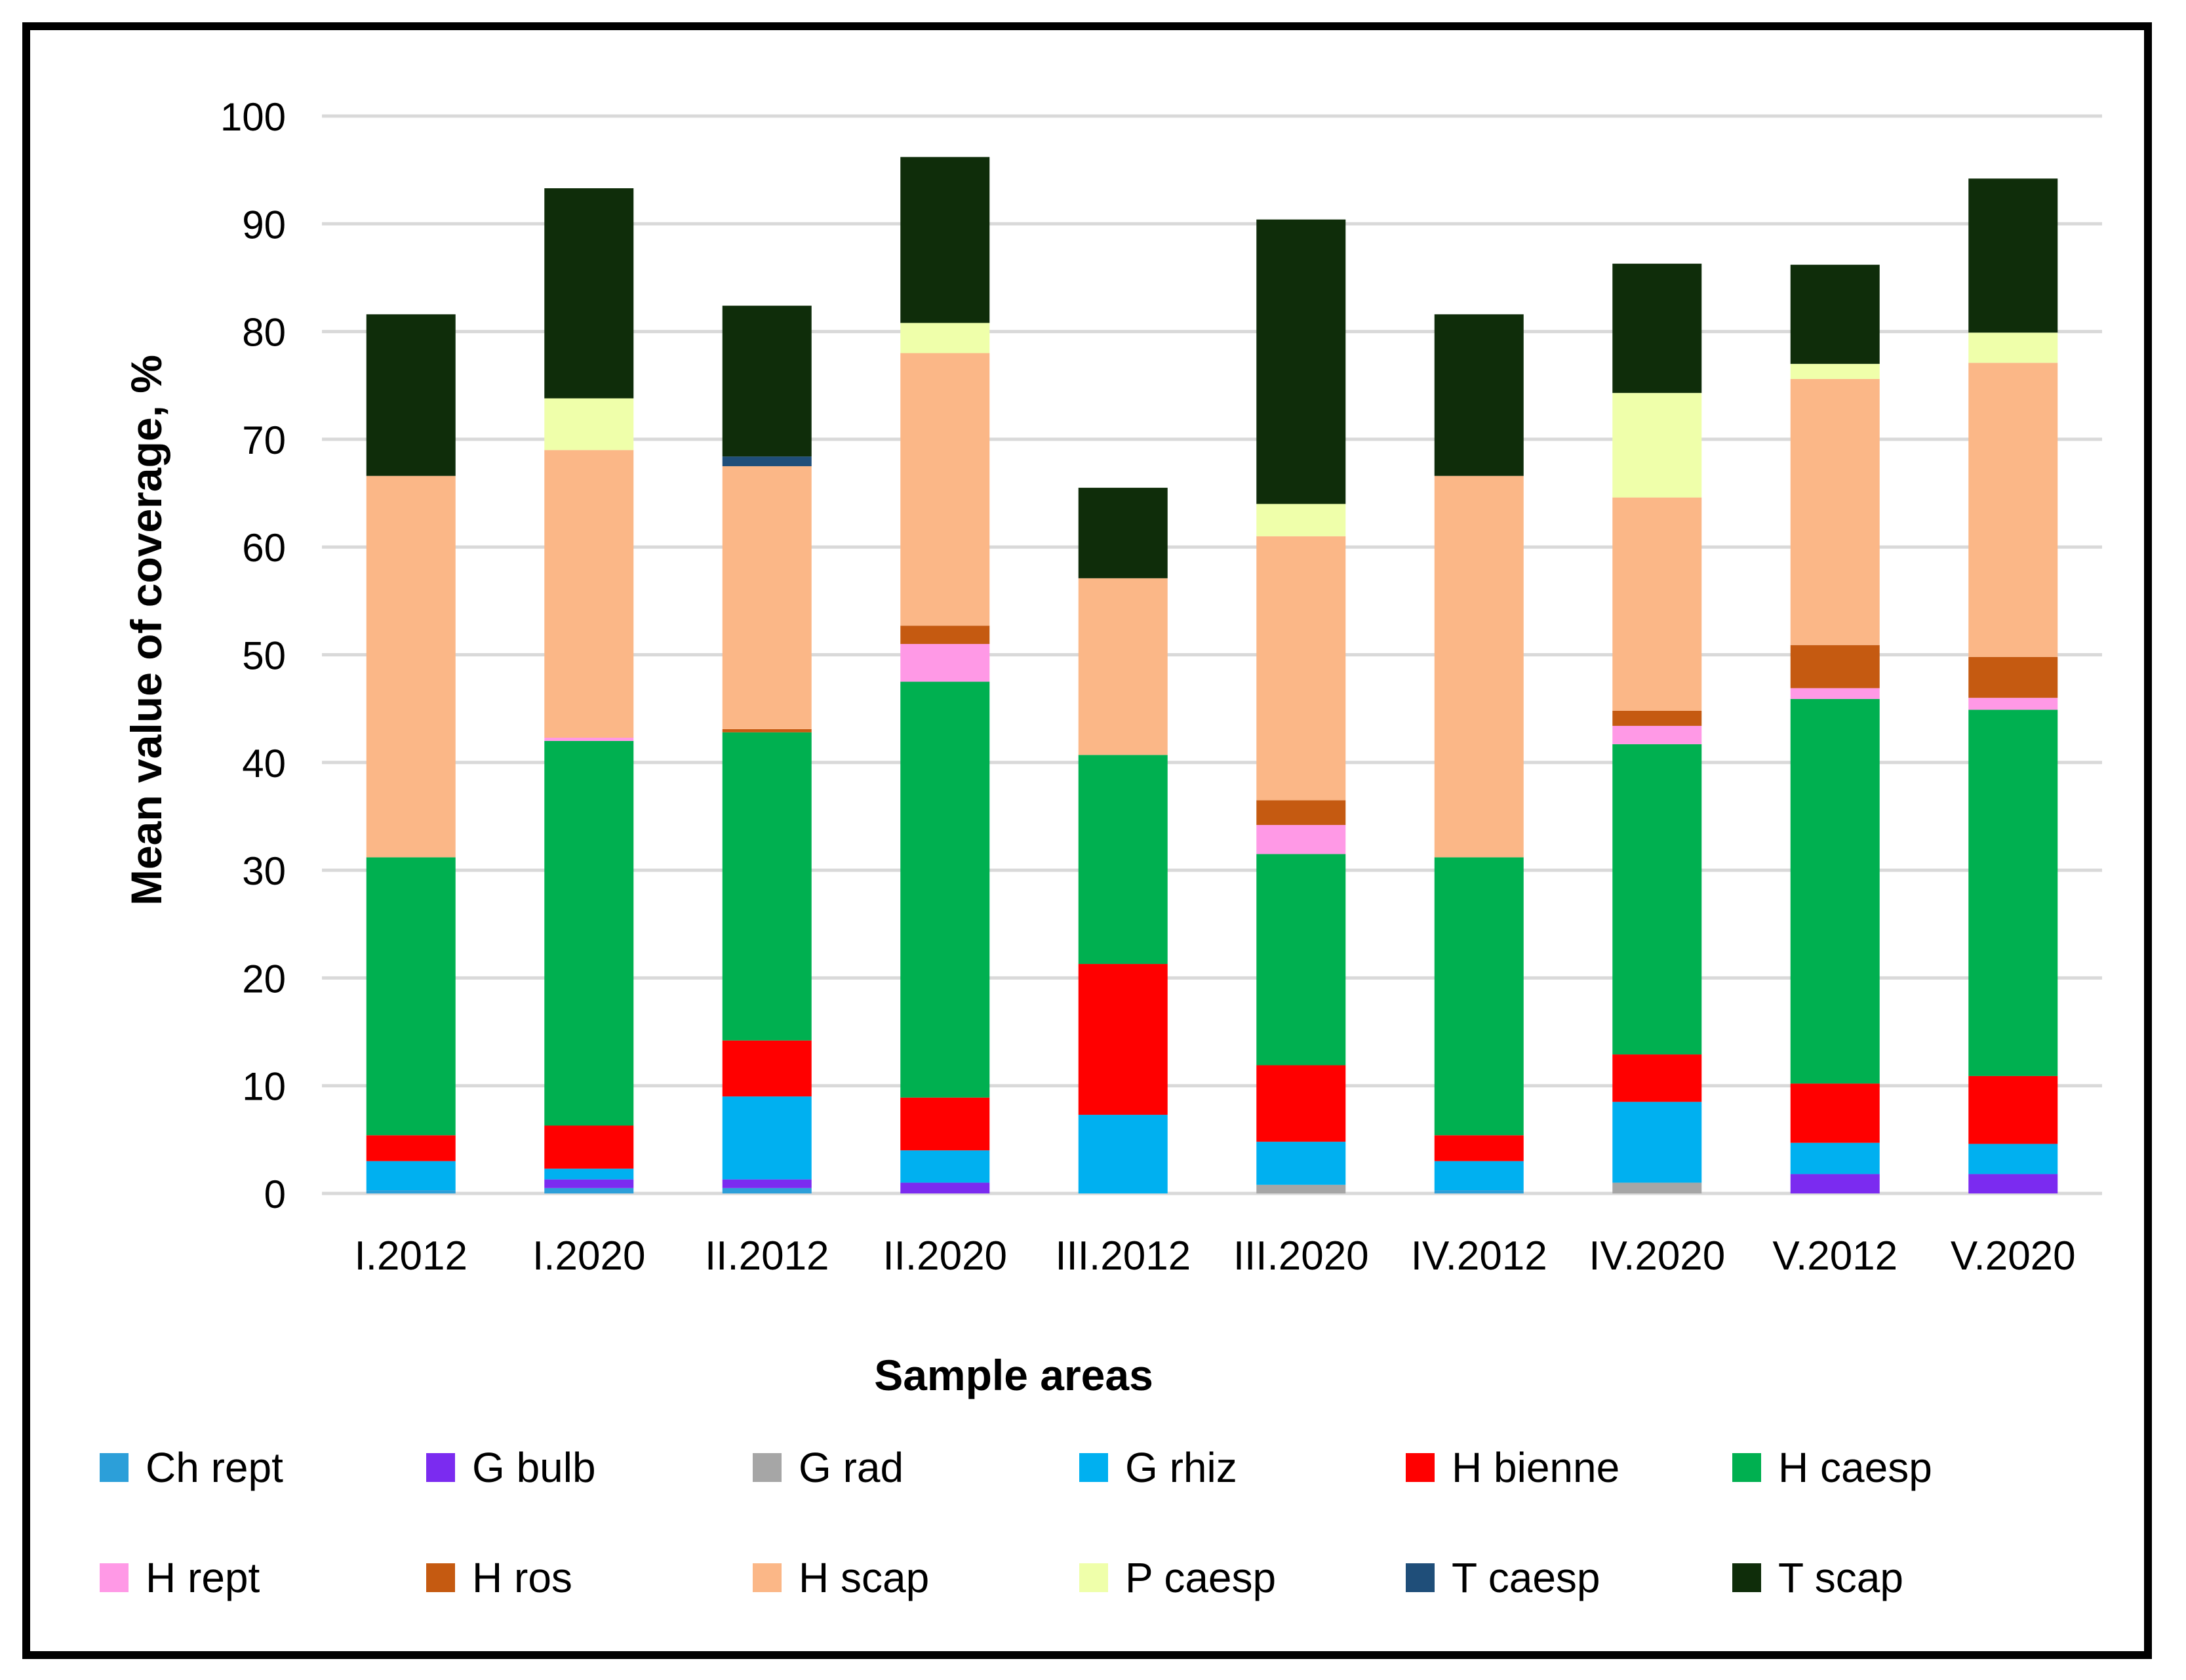 Image resolution: width=2186 pixels, height=1680 pixels. Describe the element at coordinates (264, 1087) in the screenshot. I see `y-tick-label: 10` at that location.